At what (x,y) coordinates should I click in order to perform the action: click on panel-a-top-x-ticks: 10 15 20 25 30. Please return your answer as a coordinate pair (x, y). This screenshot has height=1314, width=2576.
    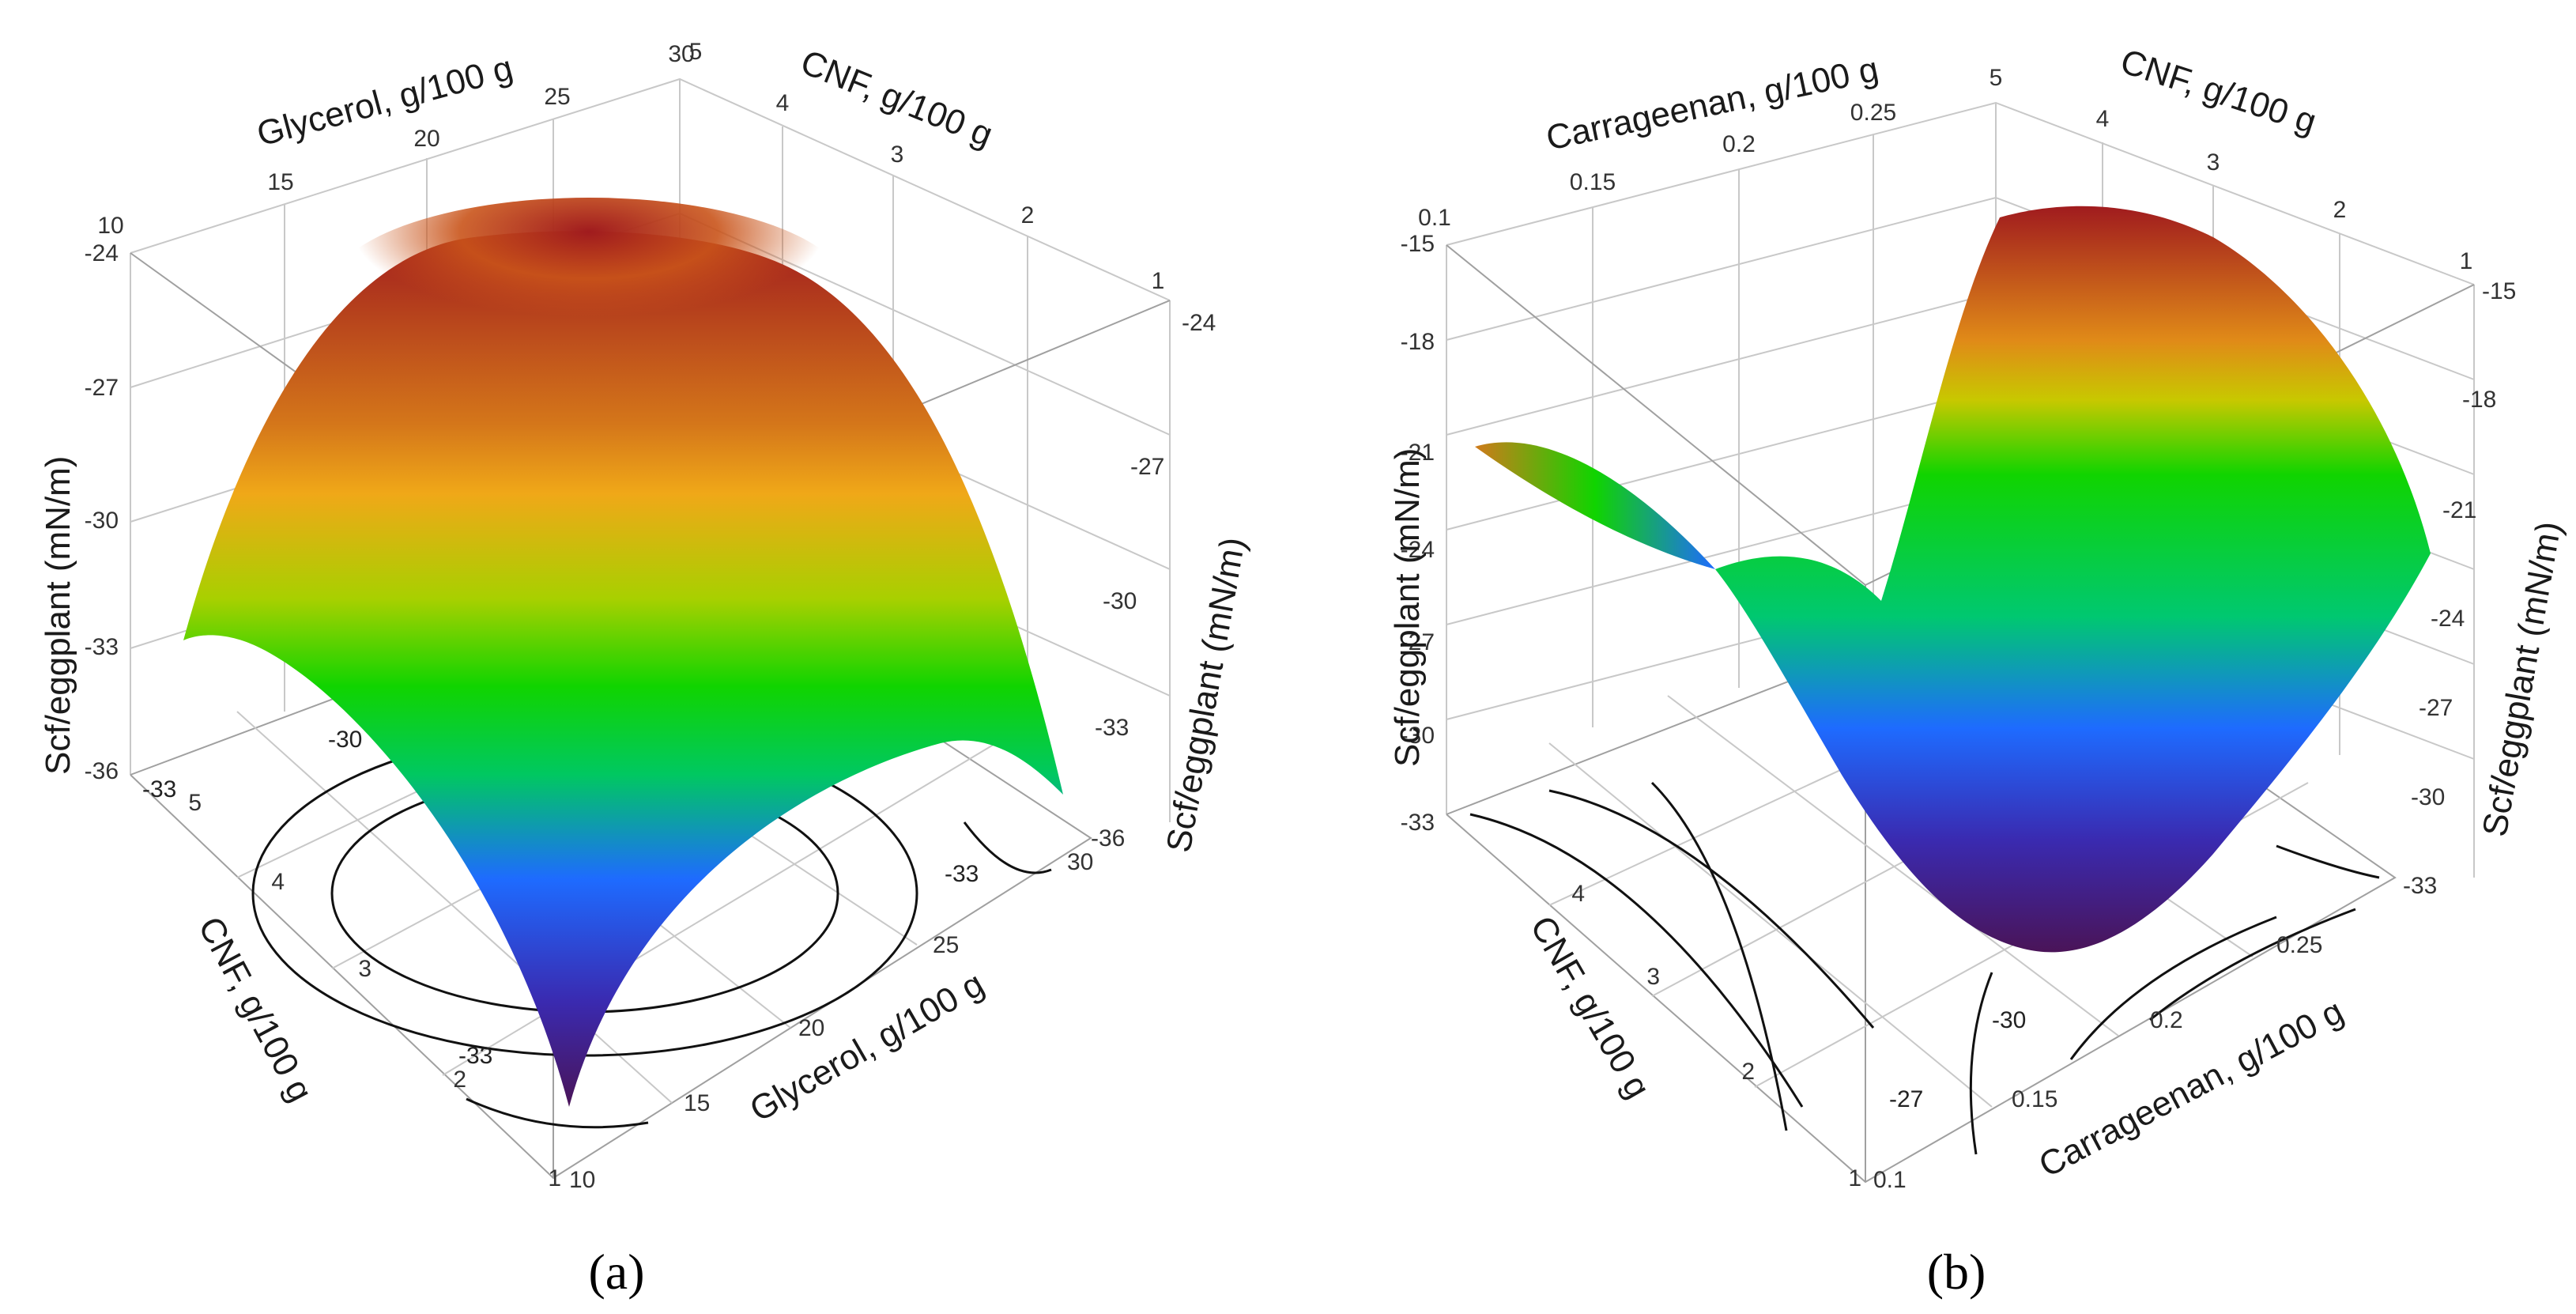
    Looking at the image, I should click on (396, 140).